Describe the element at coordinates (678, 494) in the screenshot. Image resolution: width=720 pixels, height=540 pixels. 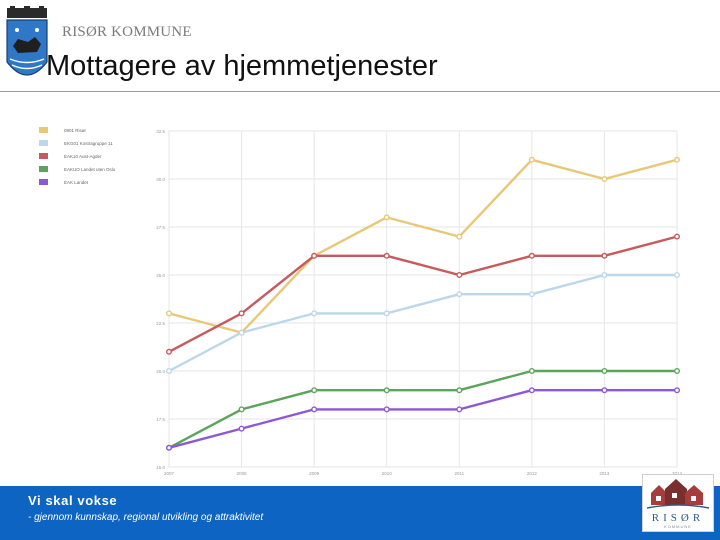
I see `houses-icon` at that location.